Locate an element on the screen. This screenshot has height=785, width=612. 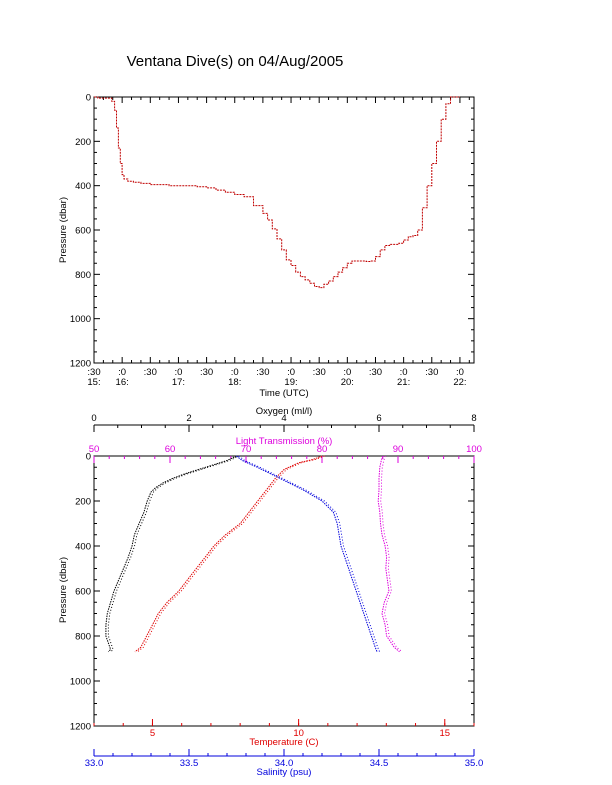
x-tick-label-hour: 21: is located at coordinates (403, 382).